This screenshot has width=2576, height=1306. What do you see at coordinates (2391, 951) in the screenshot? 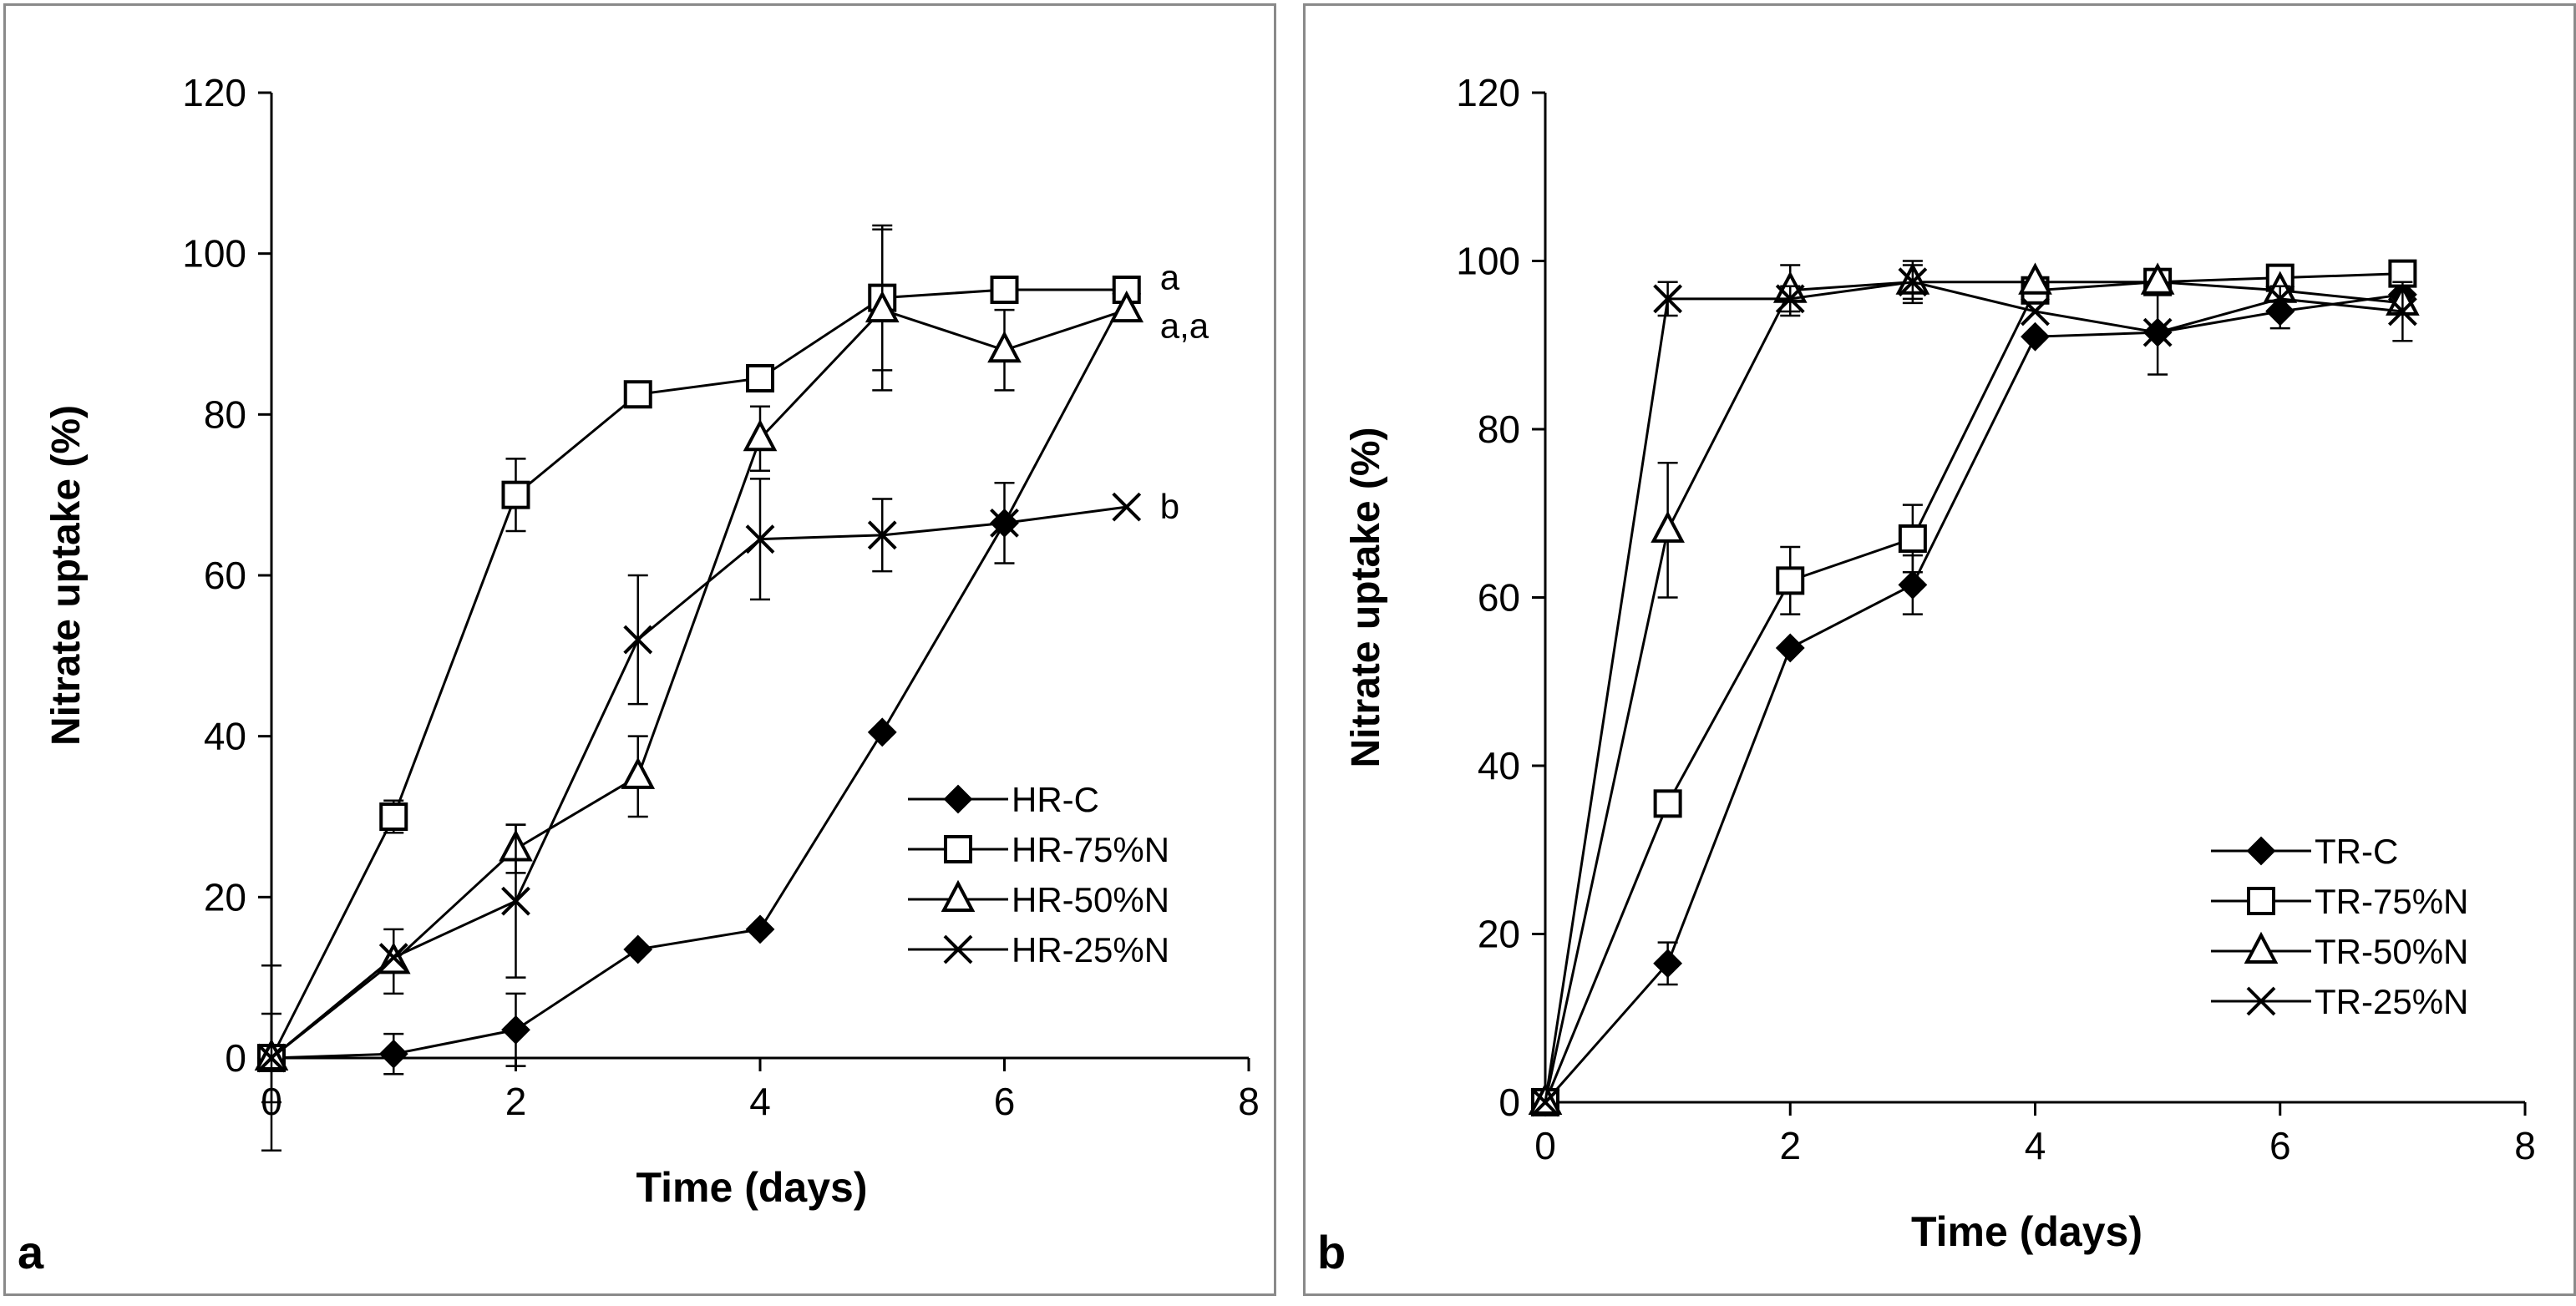
I see `legend-label: TR-50%N` at bounding box center [2391, 951].